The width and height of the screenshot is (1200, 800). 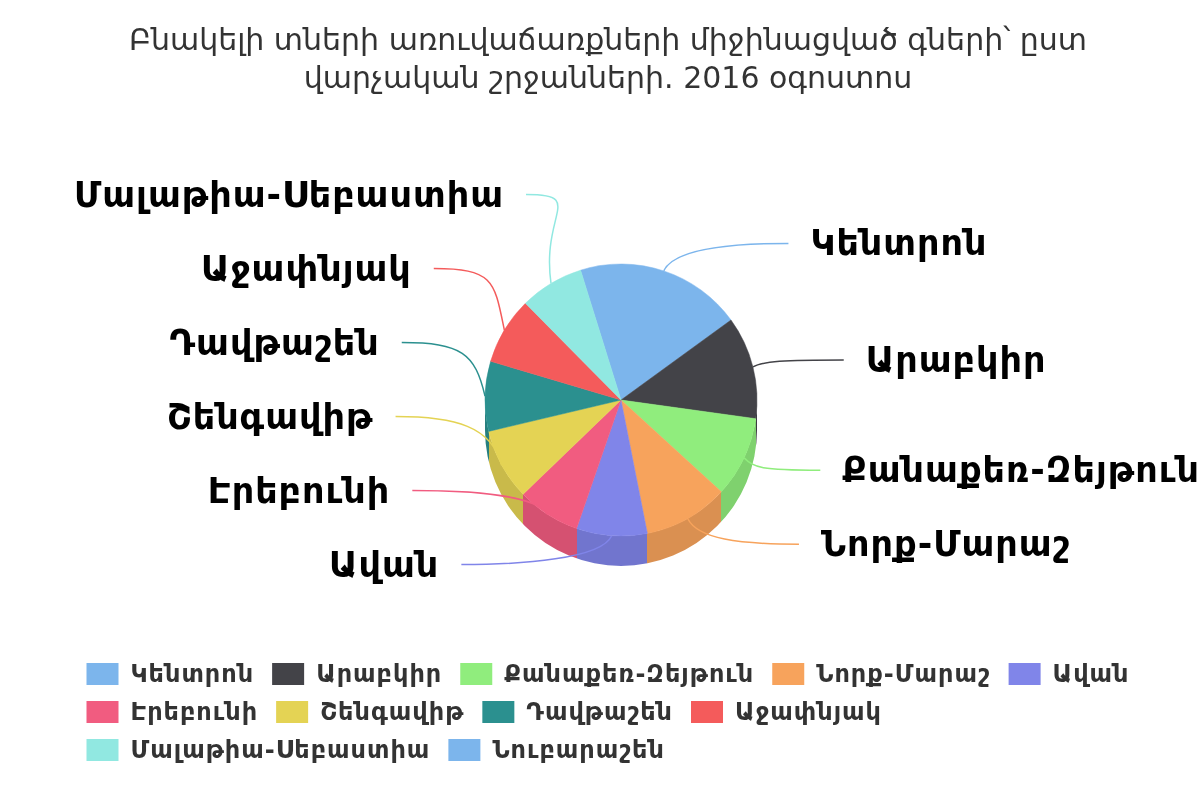 What do you see at coordinates (384, 564) in the screenshot?
I see `slice-label: Ավան` at bounding box center [384, 564].